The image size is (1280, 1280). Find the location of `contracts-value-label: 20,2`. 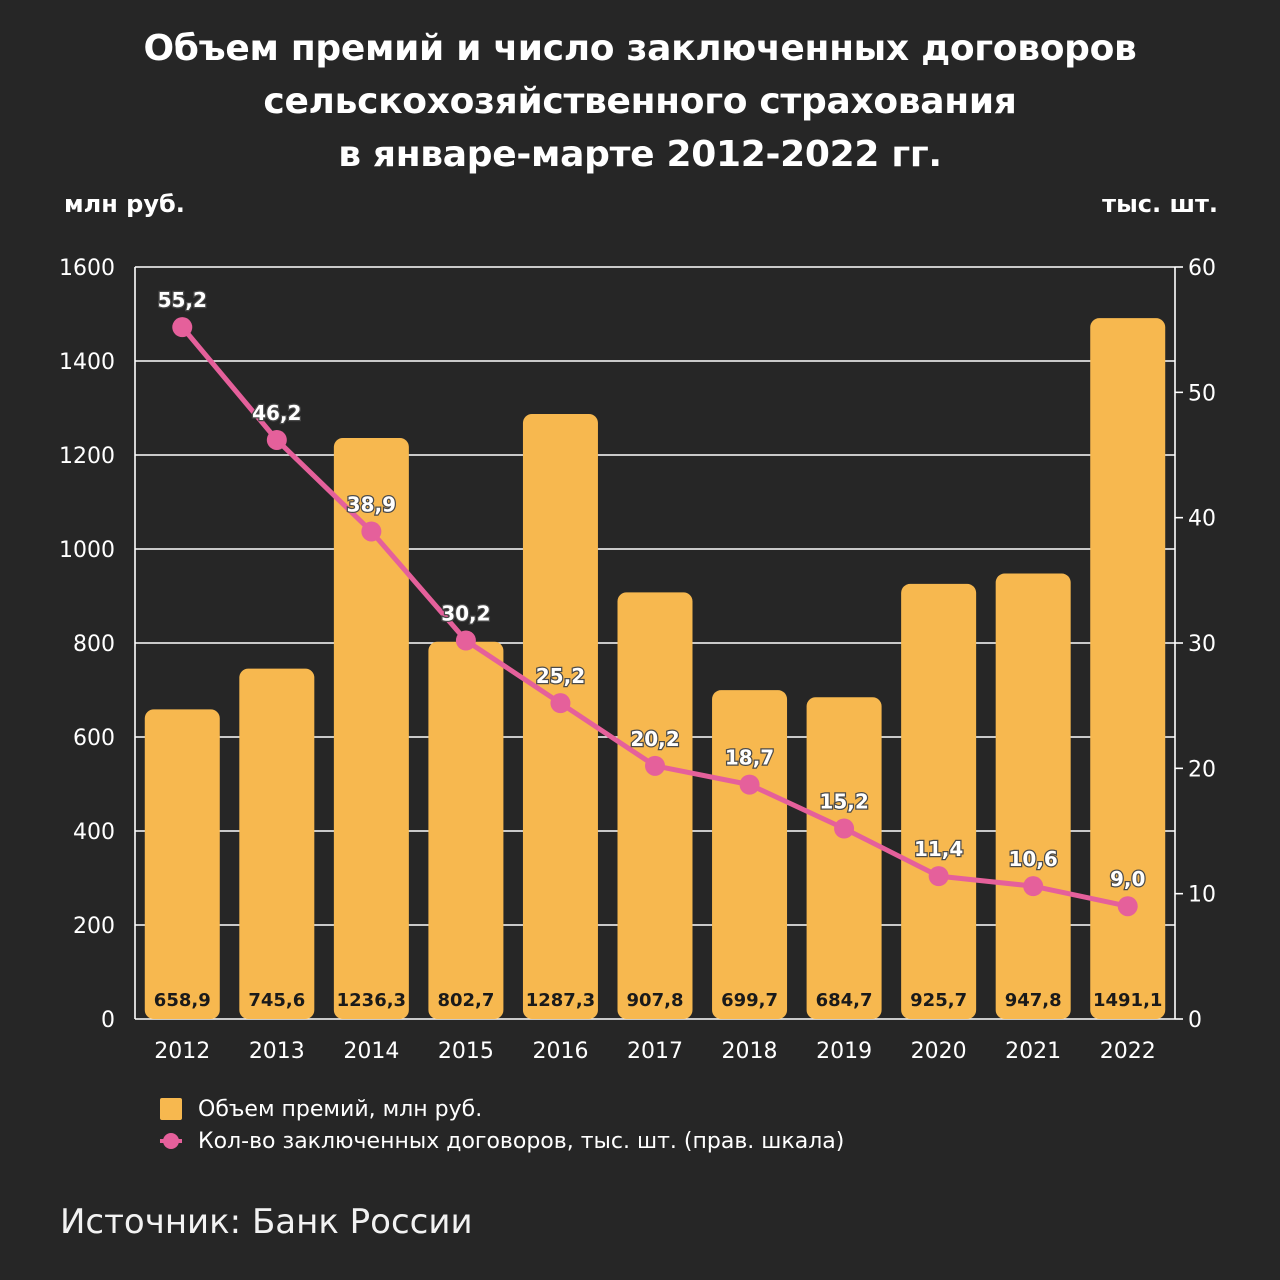

contracts-value-label: 20,2 is located at coordinates (654, 739).